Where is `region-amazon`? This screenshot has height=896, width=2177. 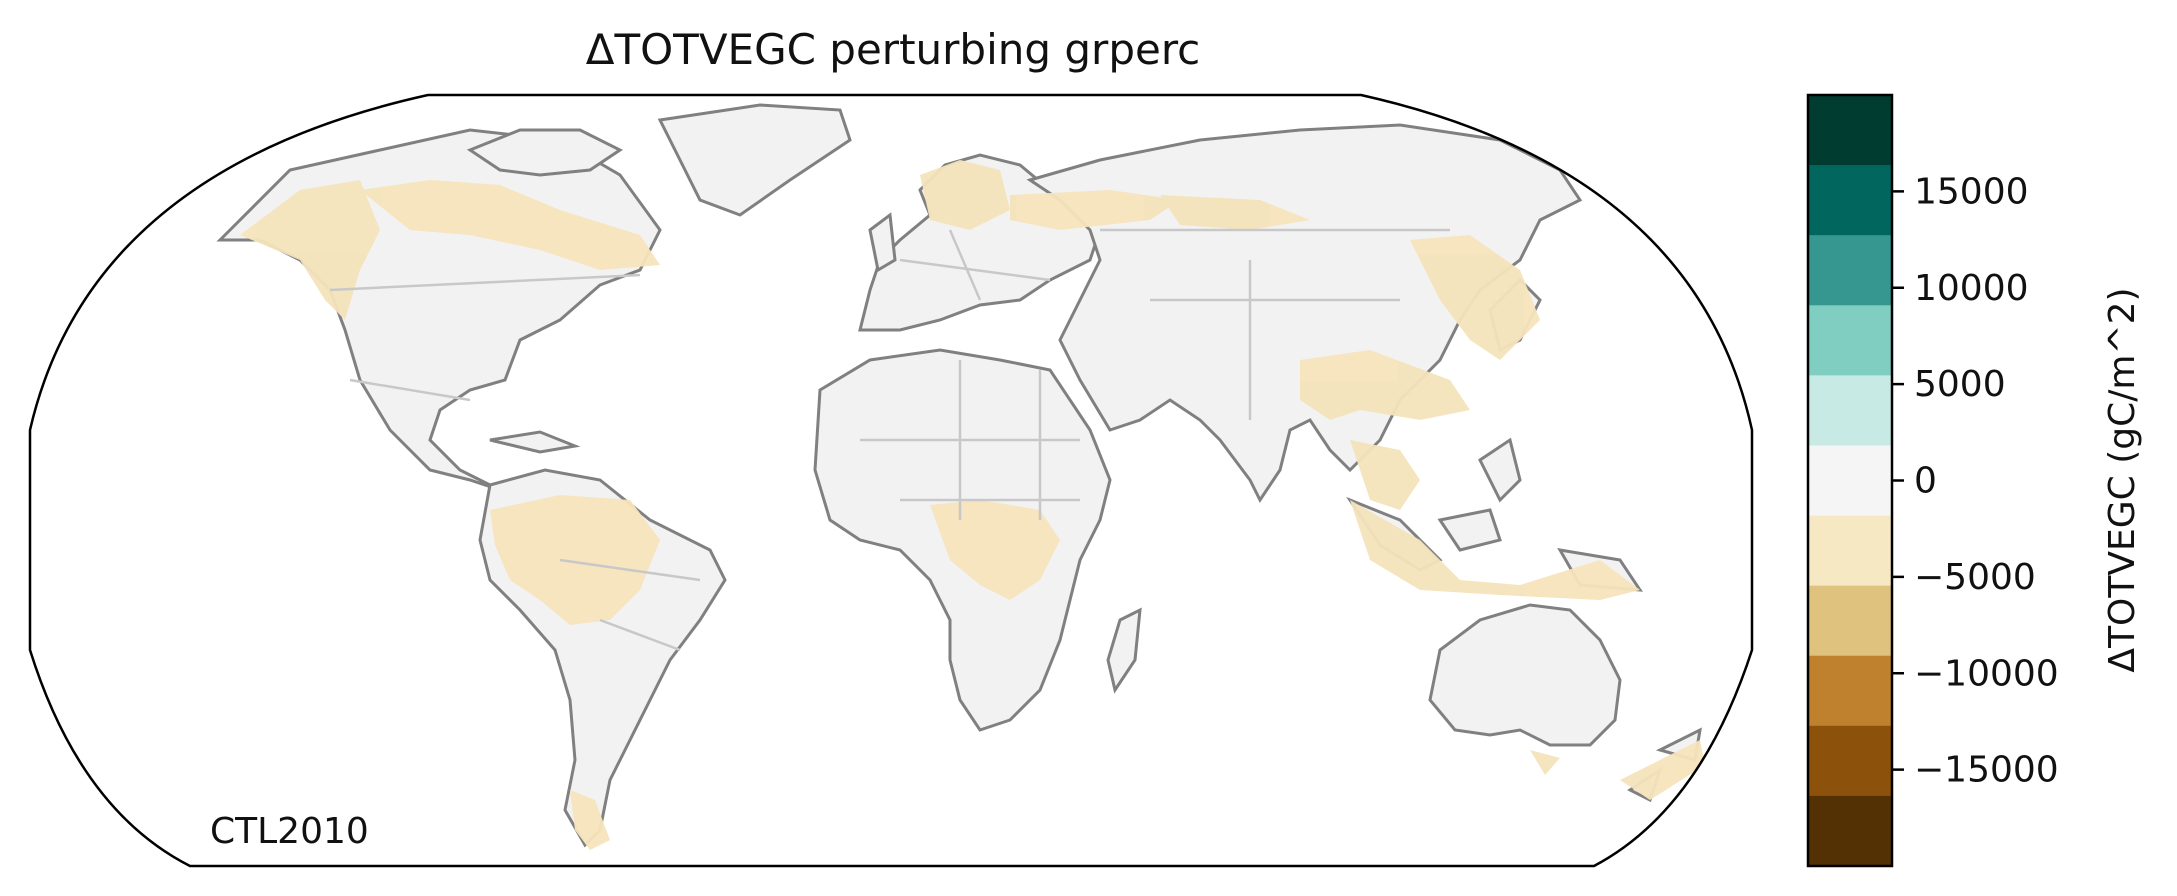
region-amazon is located at coordinates (575, 560).